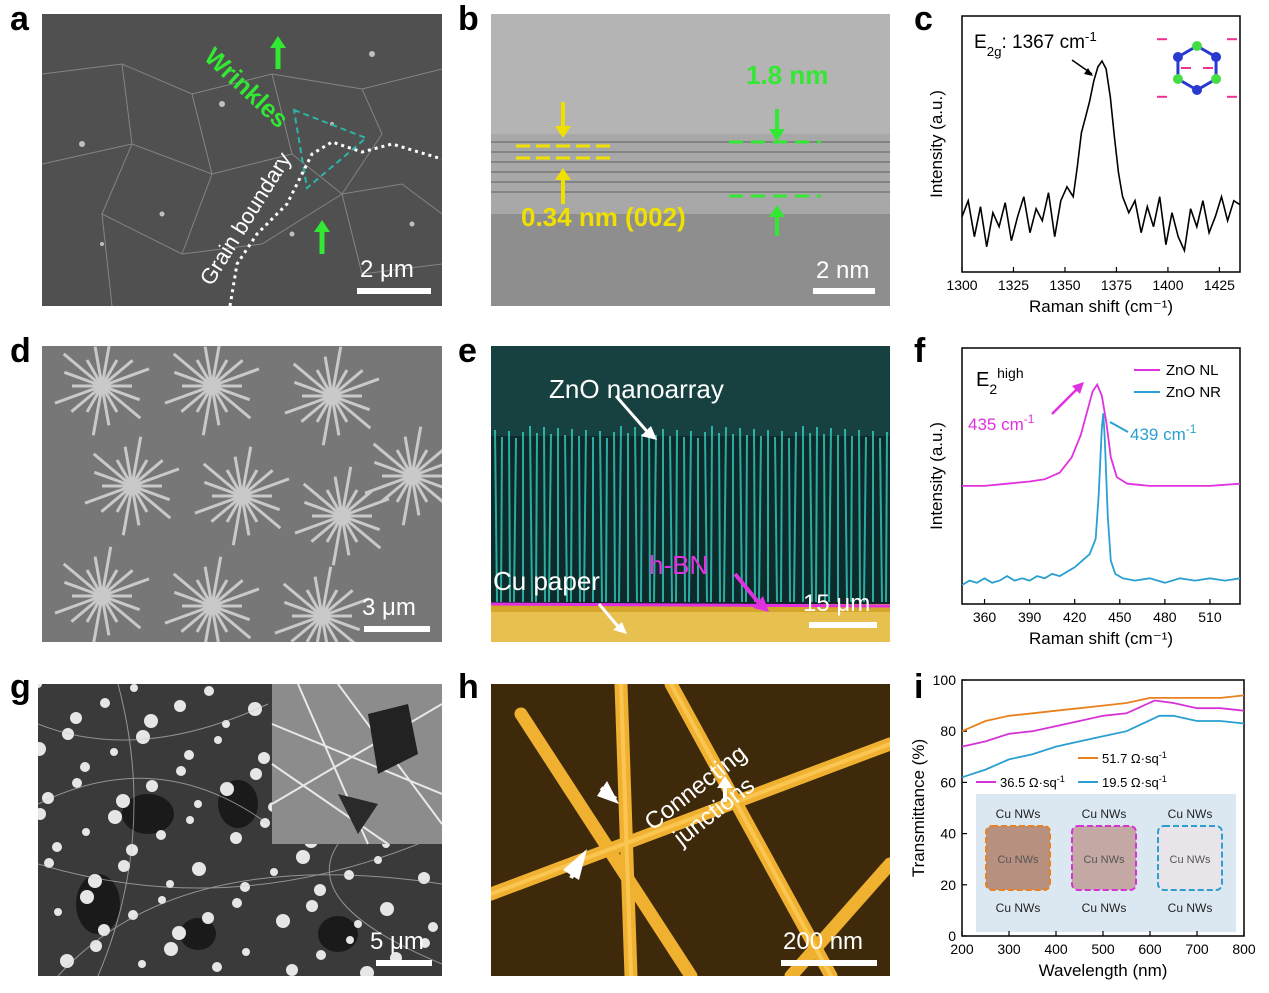  I want to click on legend-label: 19.5 Ω·sq-1, so click(1134, 782).